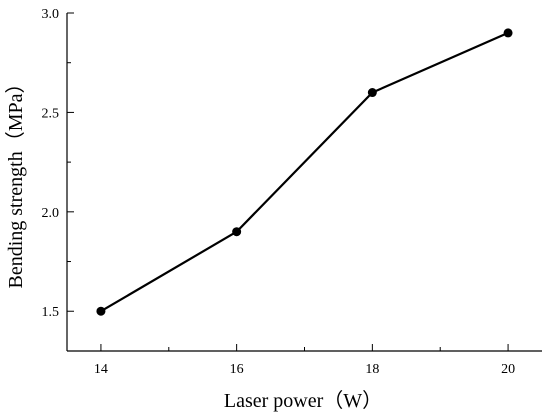 The image size is (550, 419). What do you see at coordinates (51, 14) in the screenshot?
I see `y-tick-label: 3.0` at bounding box center [51, 14].